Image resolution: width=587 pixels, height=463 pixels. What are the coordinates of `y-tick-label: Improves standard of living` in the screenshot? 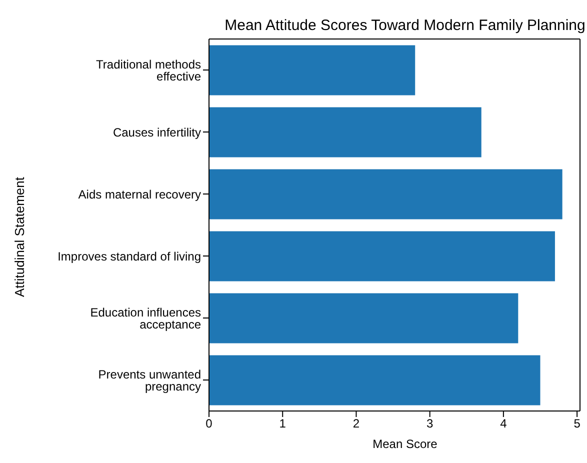 It's located at (129, 256).